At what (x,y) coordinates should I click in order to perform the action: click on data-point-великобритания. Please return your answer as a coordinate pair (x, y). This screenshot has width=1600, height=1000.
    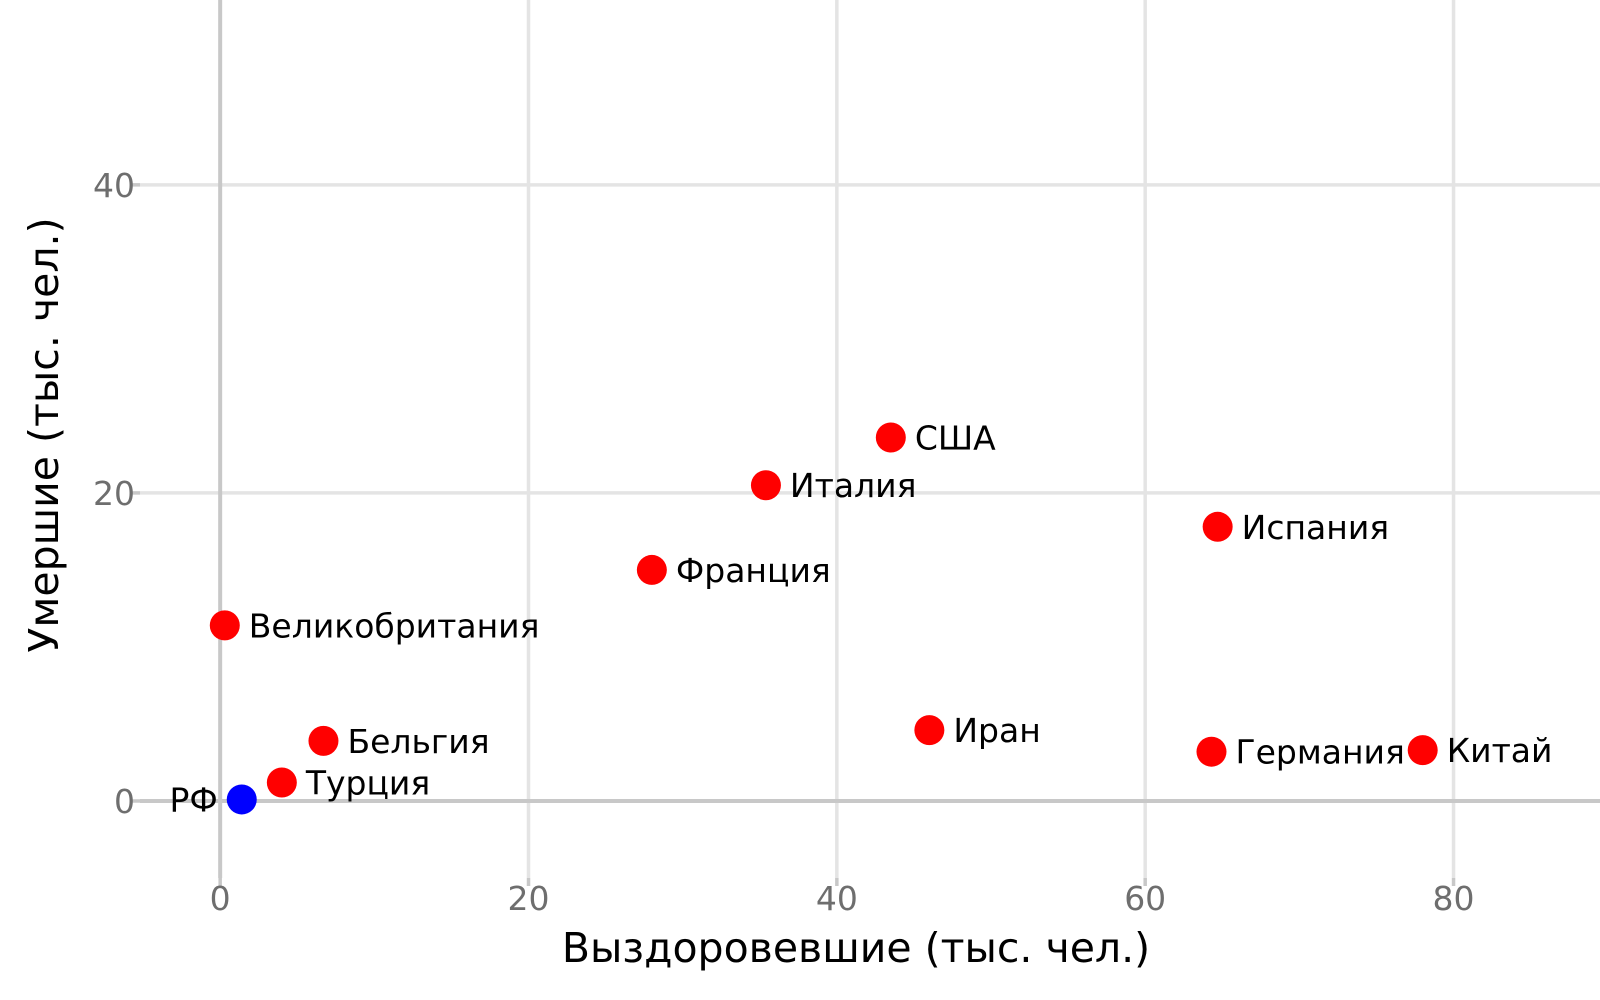
    Looking at the image, I should click on (224, 625).